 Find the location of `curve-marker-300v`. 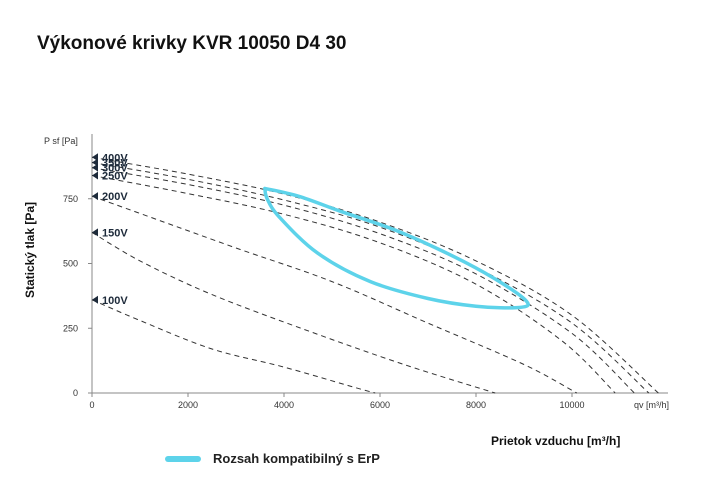

curve-marker-300v is located at coordinates (95, 167).